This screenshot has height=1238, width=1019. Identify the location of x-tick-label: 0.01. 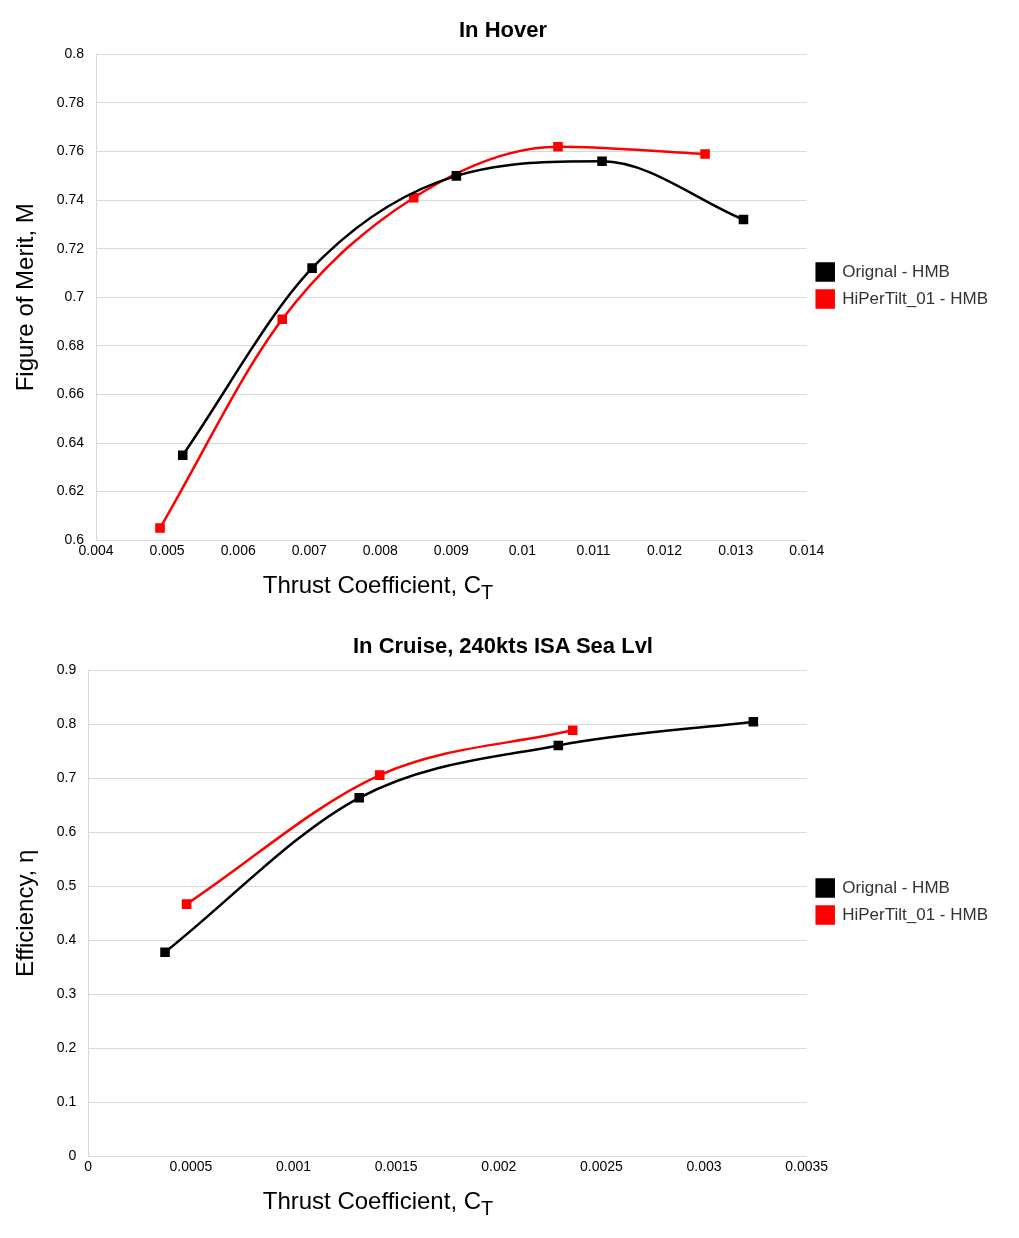
(522, 550).